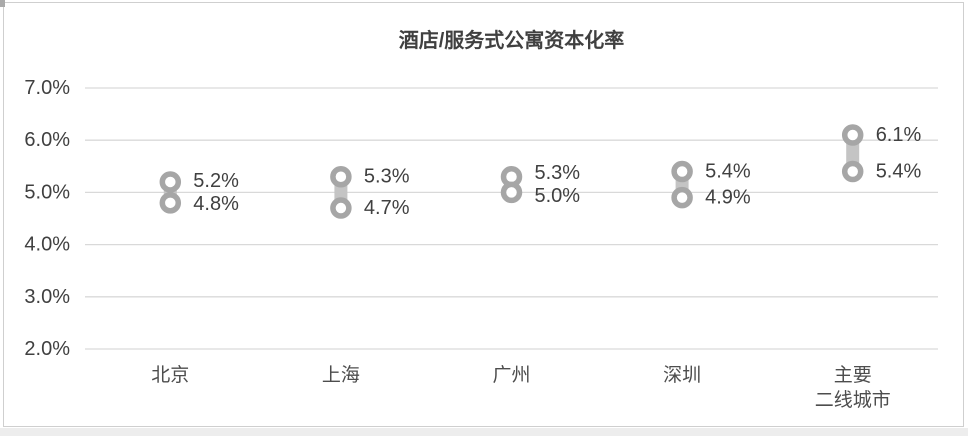  Describe the element at coordinates (47, 192) in the screenshot. I see `y-tick-label: 5.0%` at that location.